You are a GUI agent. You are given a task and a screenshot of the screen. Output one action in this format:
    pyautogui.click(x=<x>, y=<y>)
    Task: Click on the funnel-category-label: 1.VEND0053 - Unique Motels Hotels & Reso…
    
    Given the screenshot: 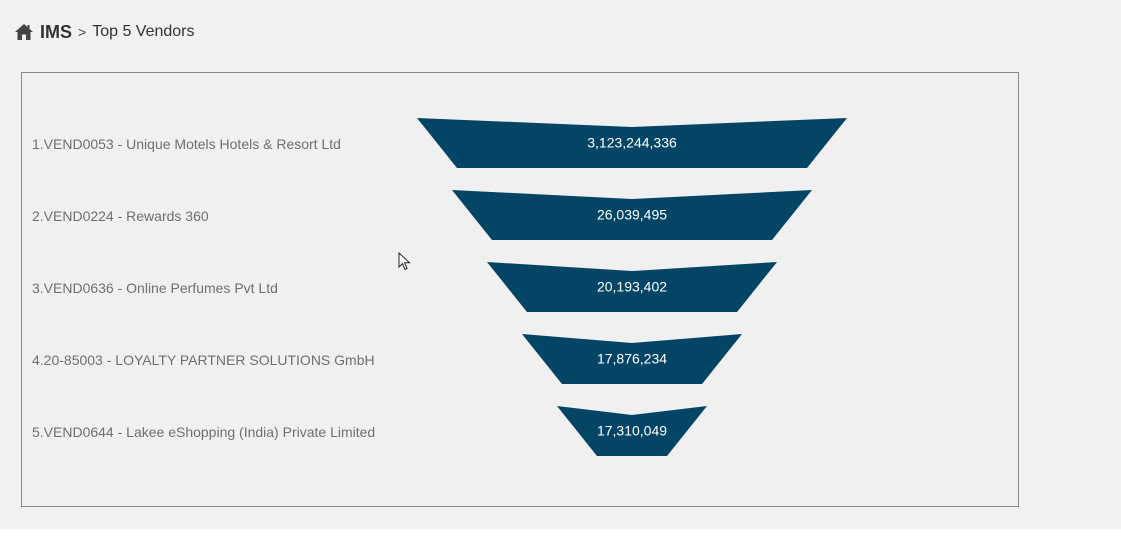 What is the action you would take?
    pyautogui.click(x=186, y=144)
    